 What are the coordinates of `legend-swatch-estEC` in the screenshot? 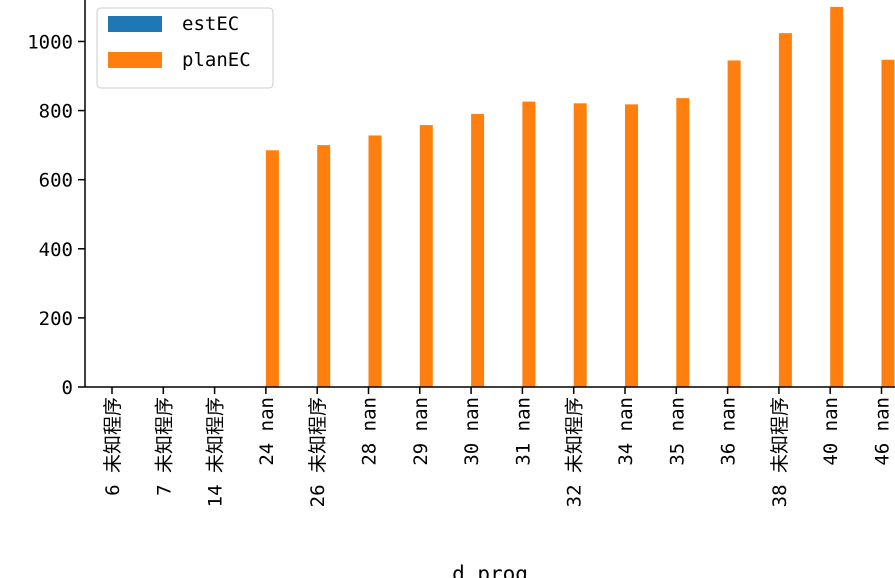 It's located at (135, 24).